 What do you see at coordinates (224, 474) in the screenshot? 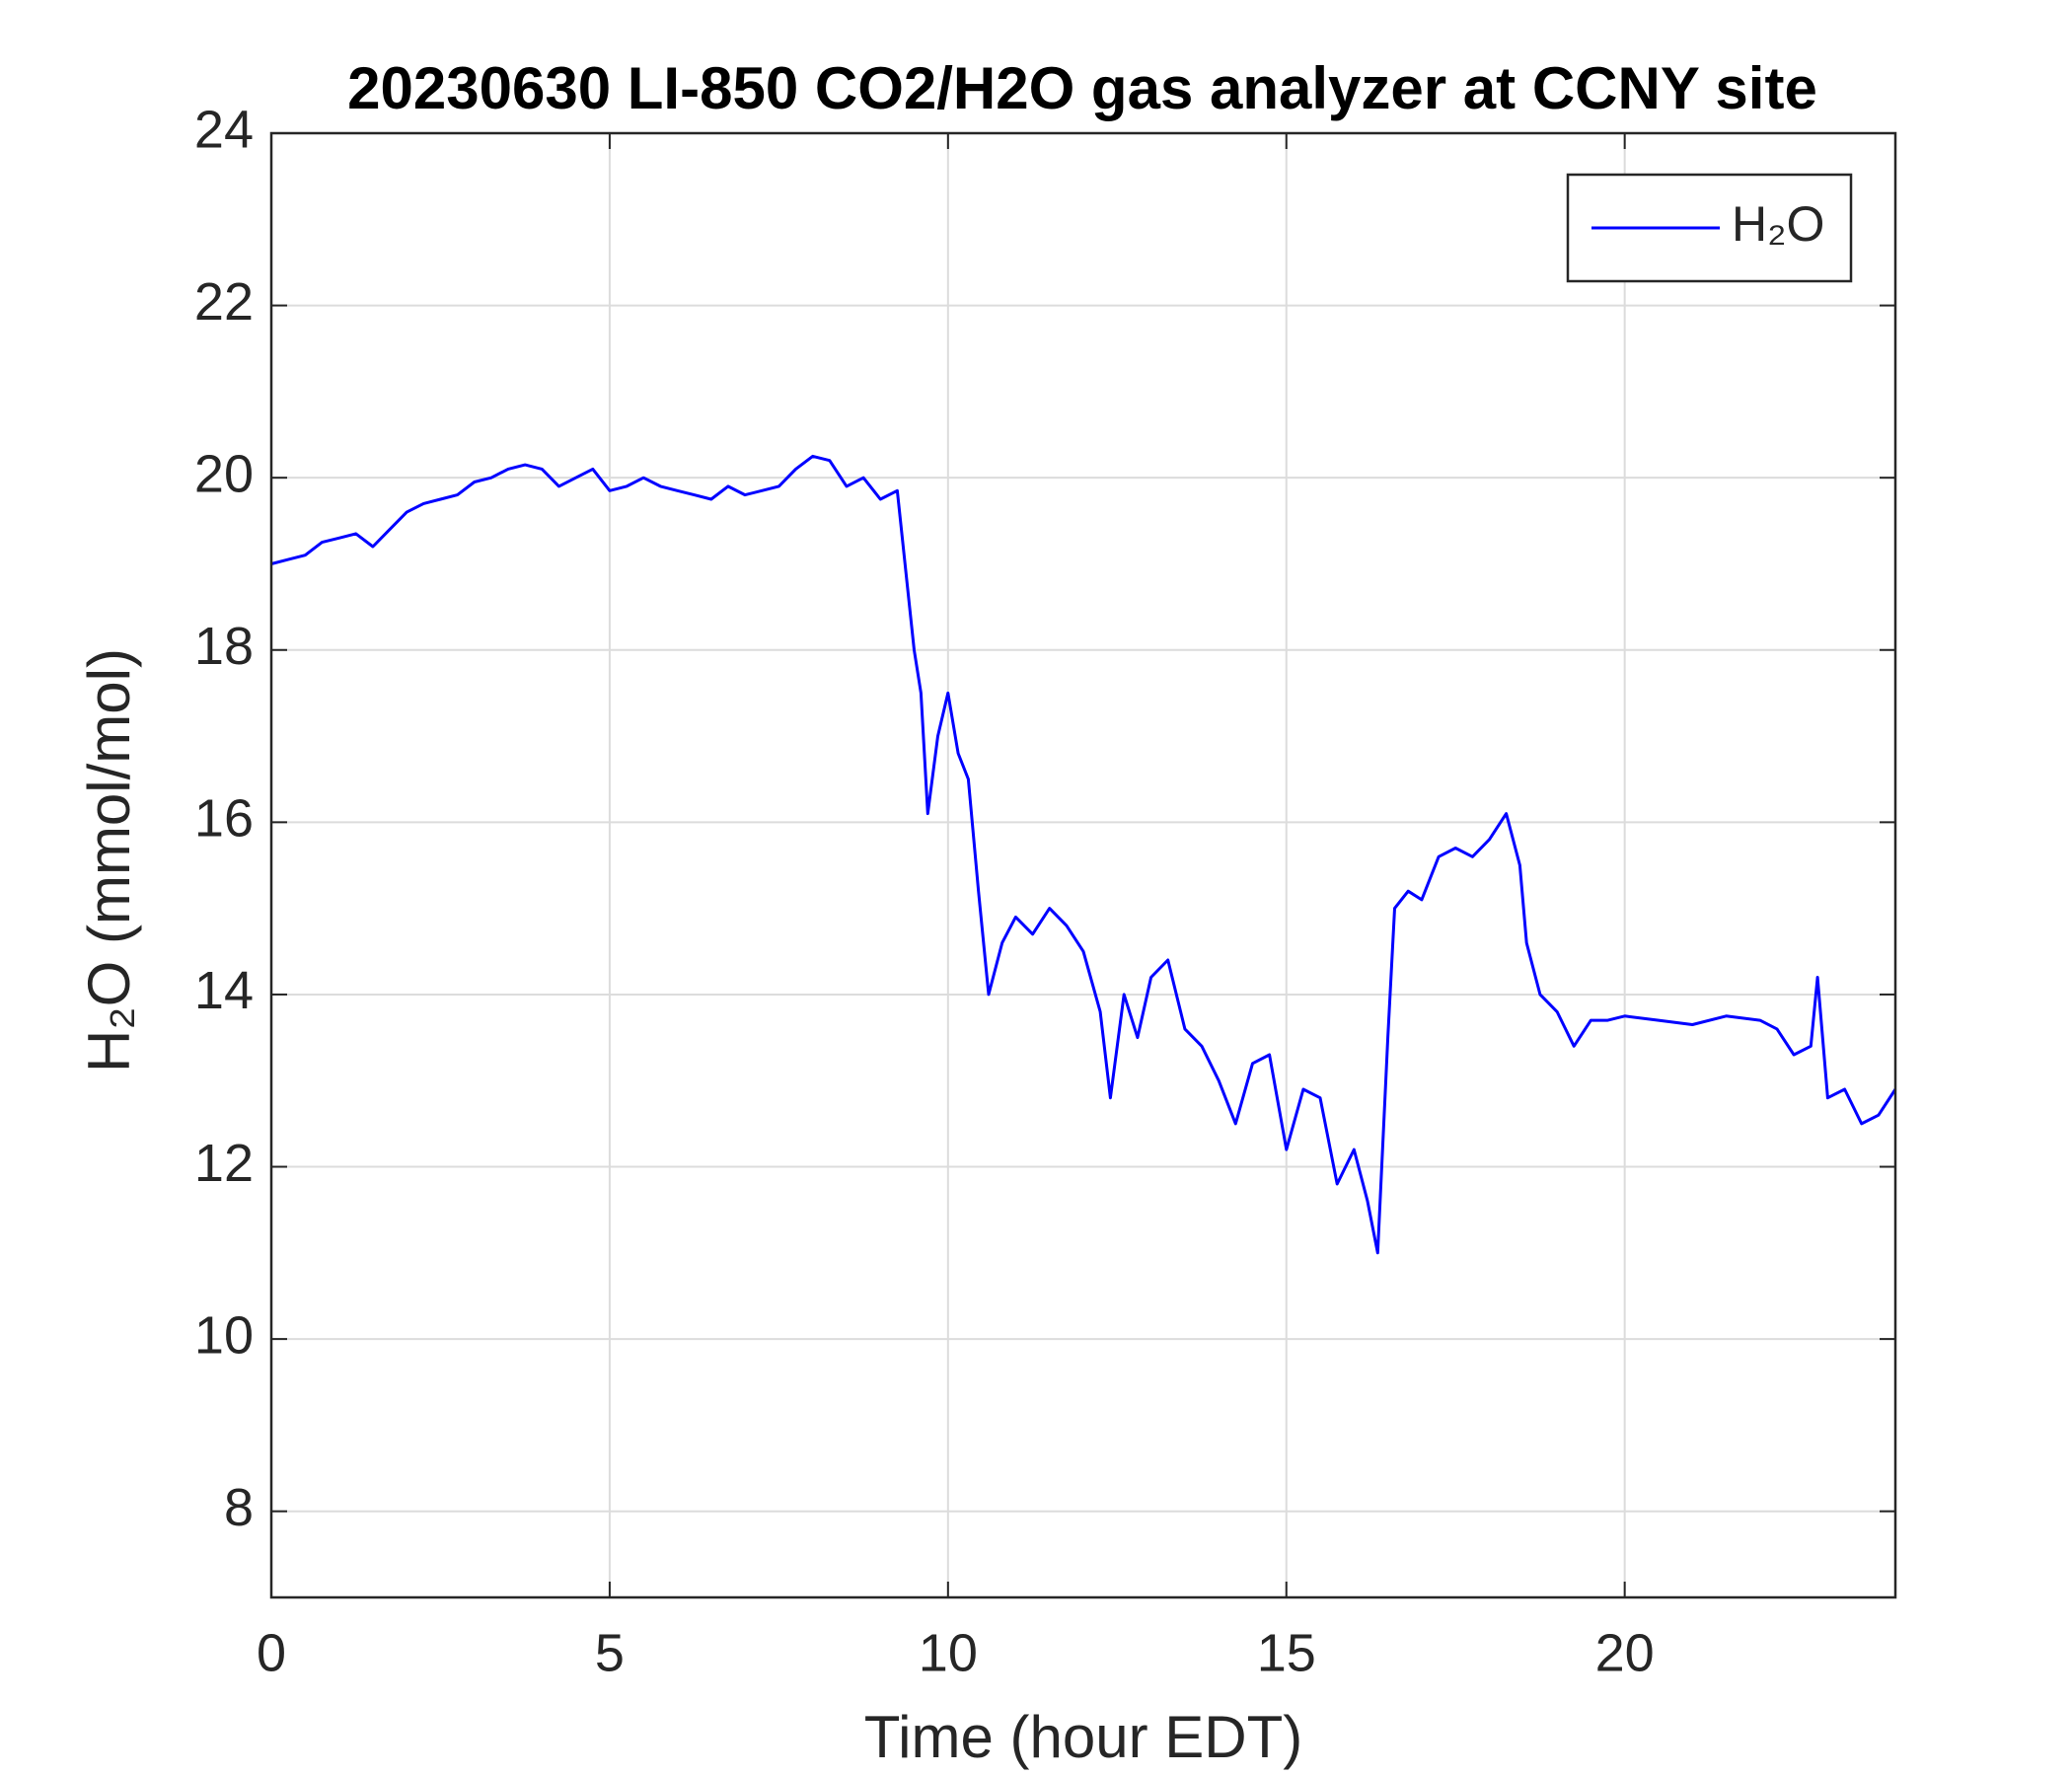
I see `y-tick-label: 20` at bounding box center [224, 474].